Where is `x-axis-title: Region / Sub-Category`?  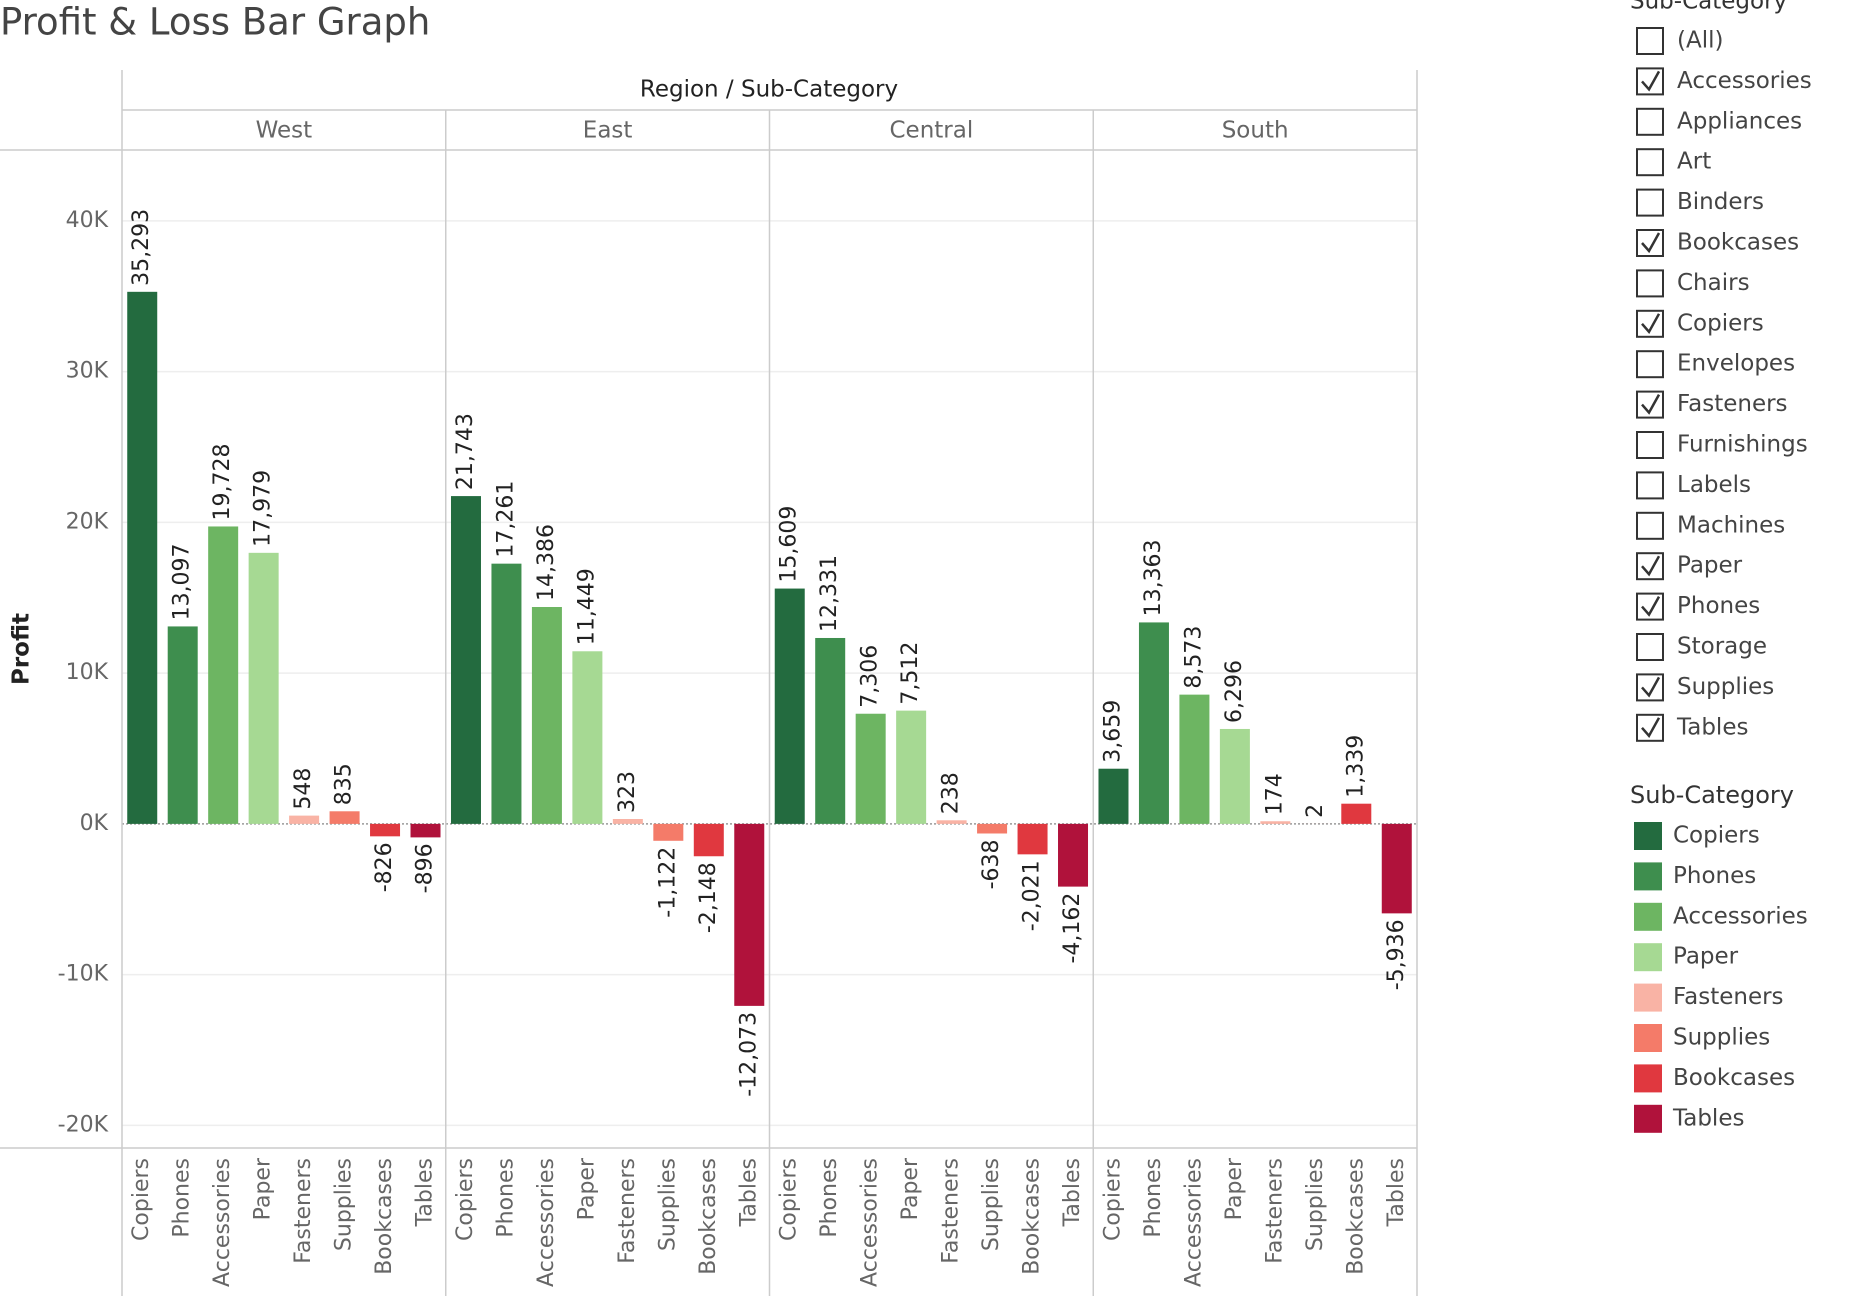
x-axis-title: Region / Sub-Category is located at coordinates (769, 90).